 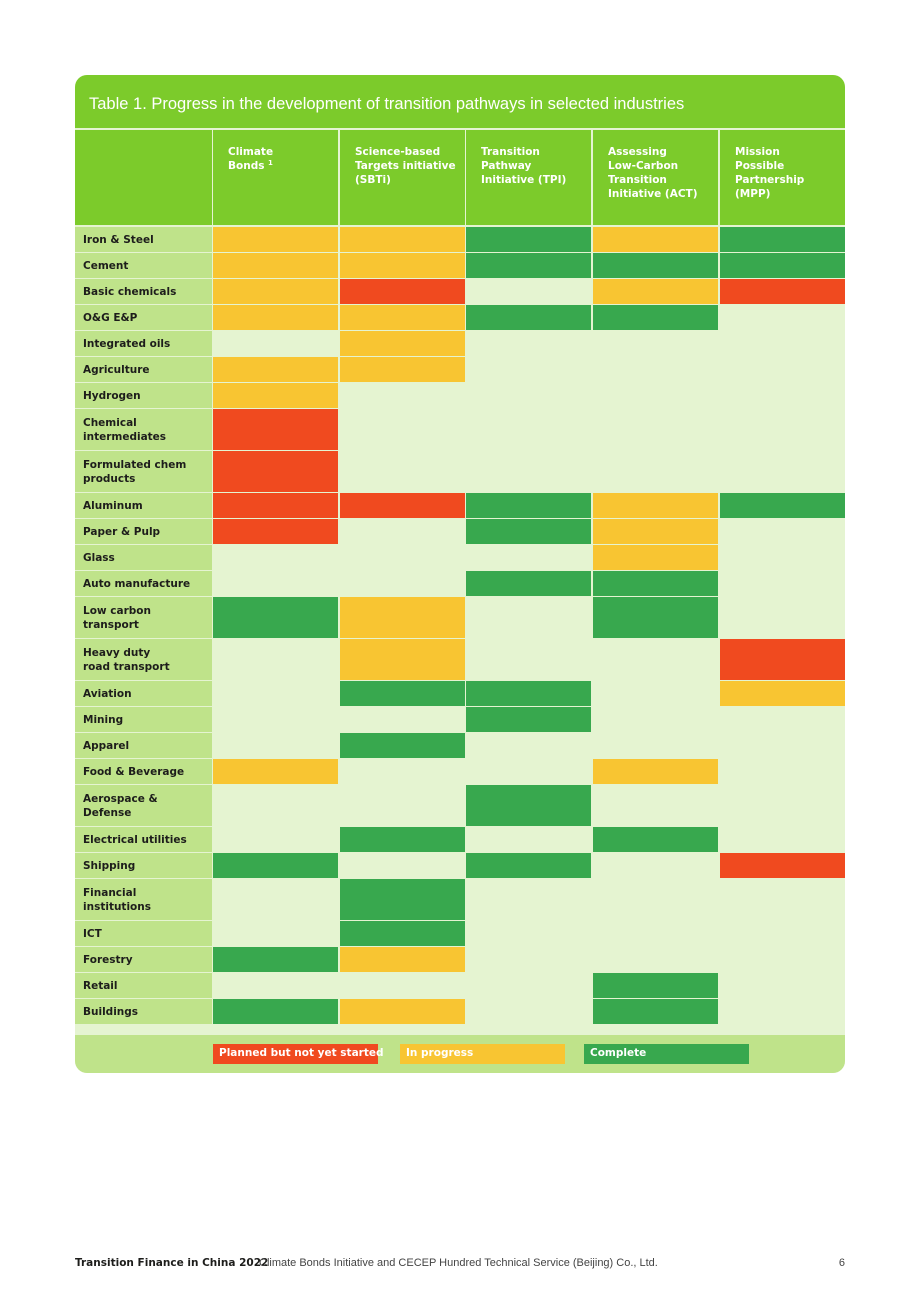 What do you see at coordinates (134, 771) in the screenshot?
I see `row-label: Food & Beverage` at bounding box center [134, 771].